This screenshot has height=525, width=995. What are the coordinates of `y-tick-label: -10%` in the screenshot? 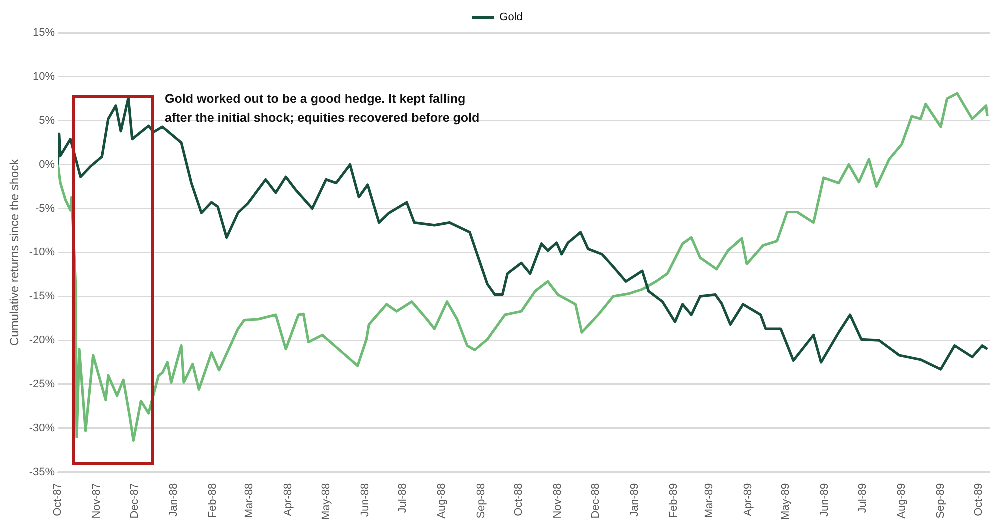 It's located at (42, 252).